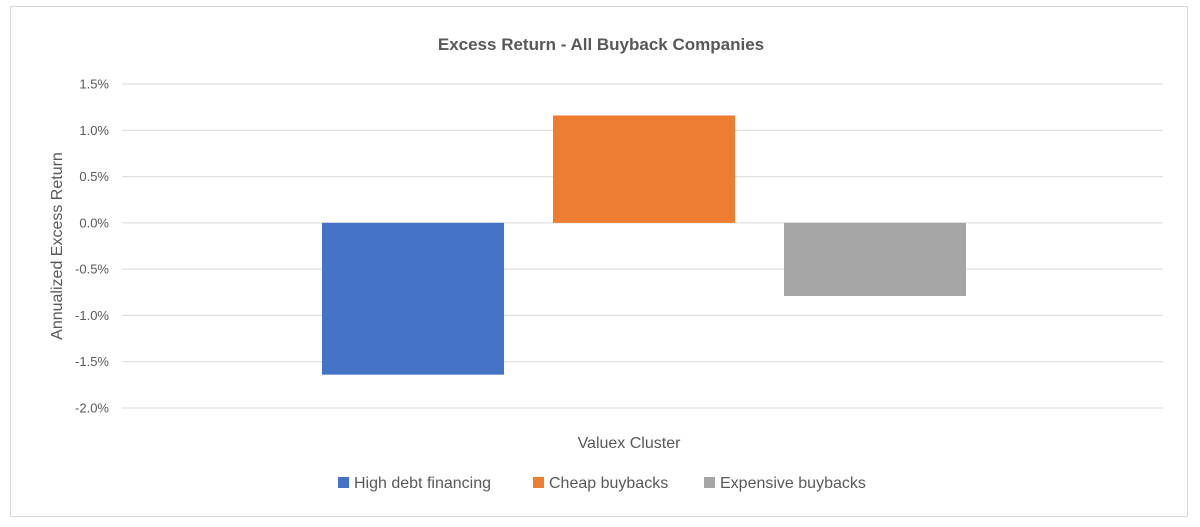 This screenshot has width=1200, height=527. I want to click on x-axis-title: Valuex Cluster, so click(630, 443).